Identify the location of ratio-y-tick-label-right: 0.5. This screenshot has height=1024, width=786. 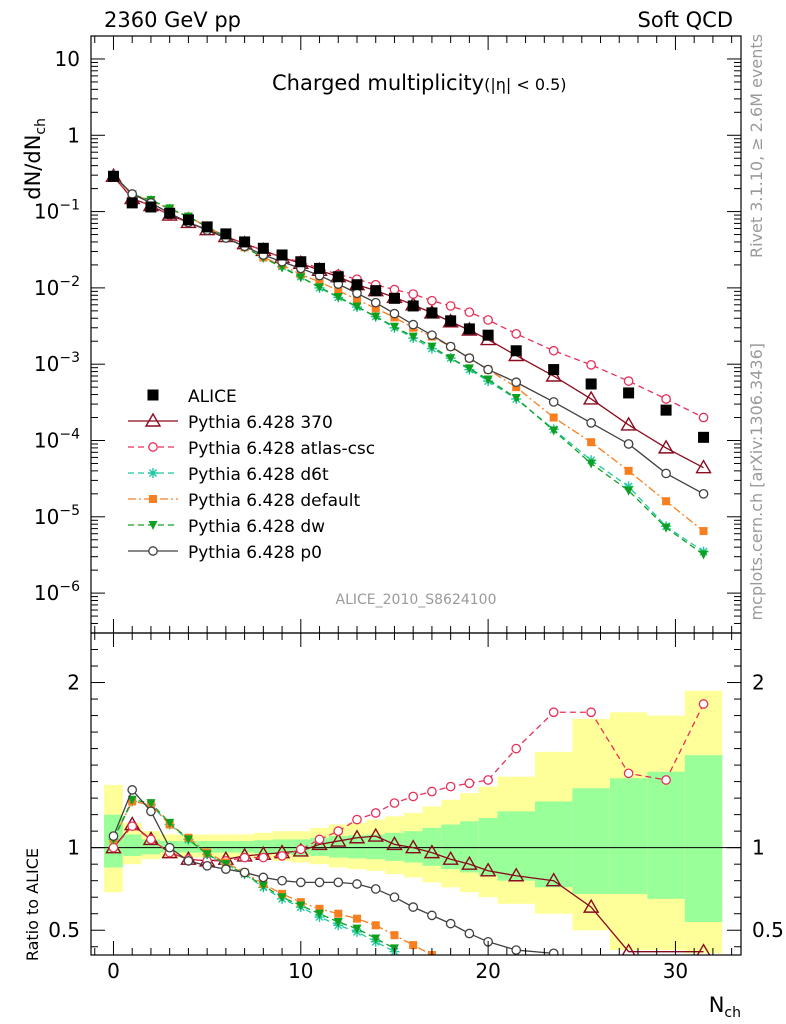
(768, 930).